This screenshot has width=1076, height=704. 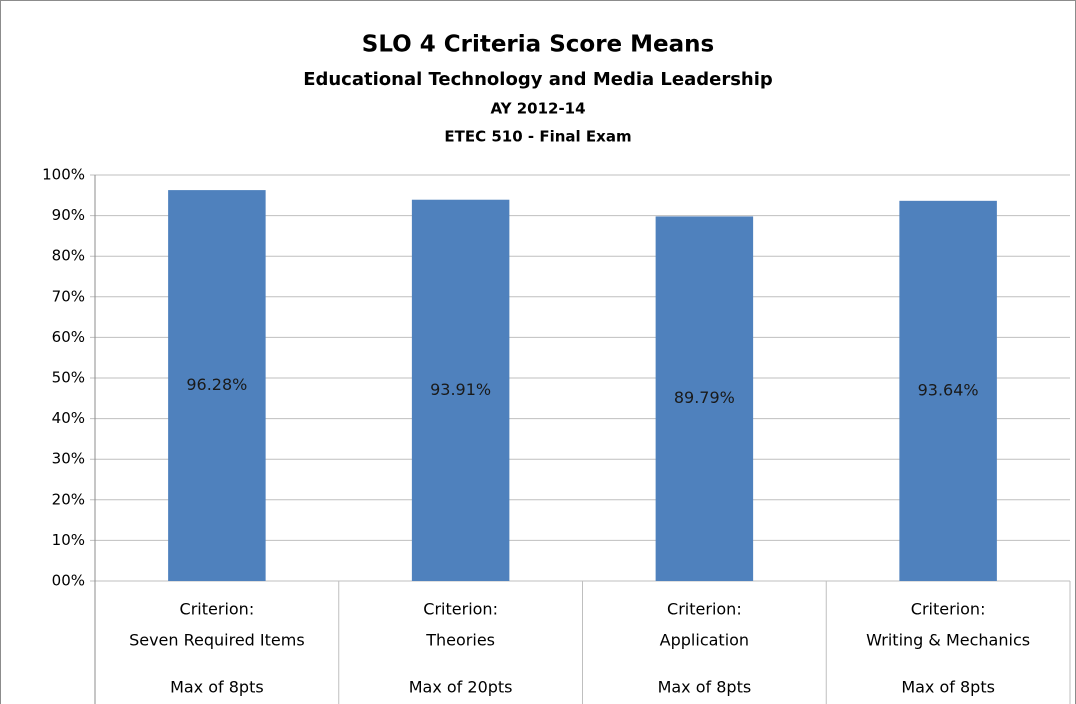 What do you see at coordinates (68, 540) in the screenshot?
I see `y-tick-label: 10%` at bounding box center [68, 540].